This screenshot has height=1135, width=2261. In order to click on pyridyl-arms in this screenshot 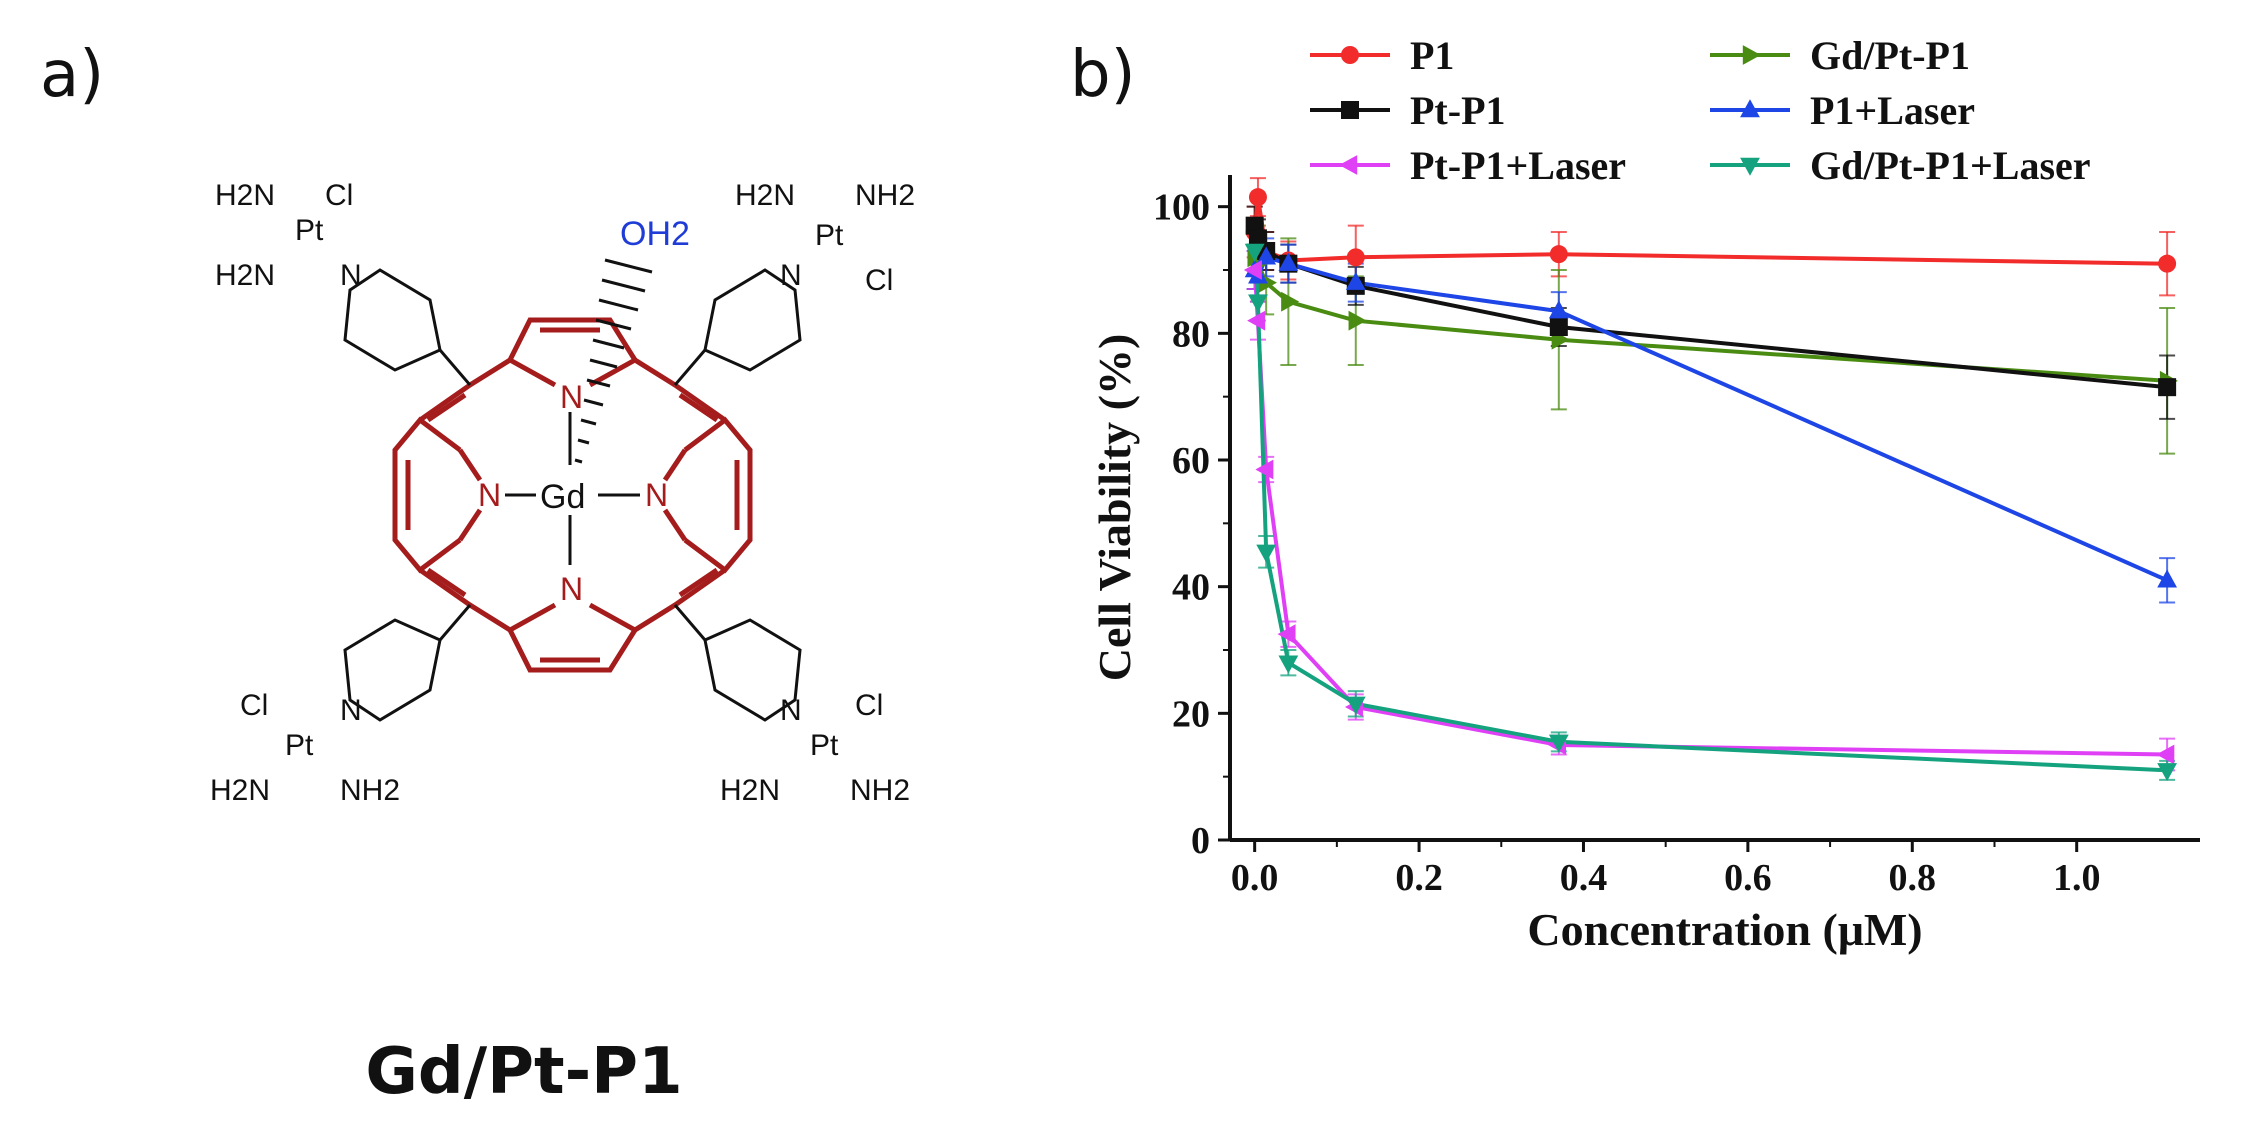, I will do `click(572, 495)`.